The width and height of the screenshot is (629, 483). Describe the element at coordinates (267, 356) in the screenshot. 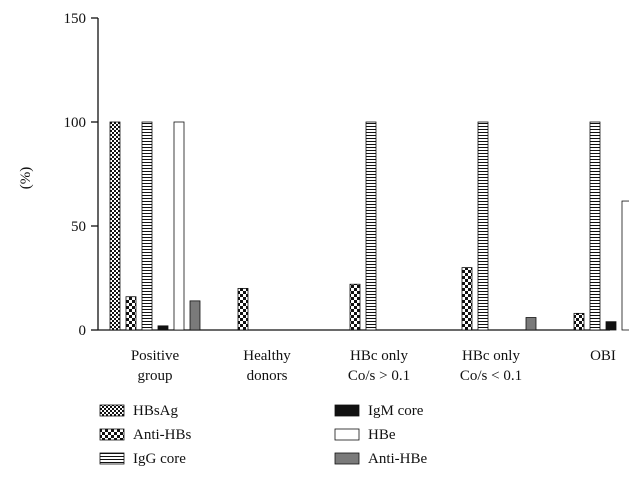

I see `x-category-label: Healthy` at that location.